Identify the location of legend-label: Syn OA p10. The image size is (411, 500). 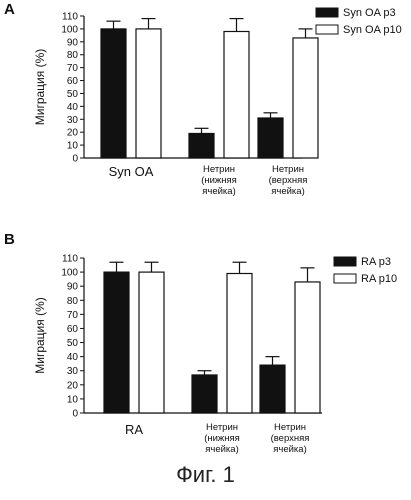
(372, 30).